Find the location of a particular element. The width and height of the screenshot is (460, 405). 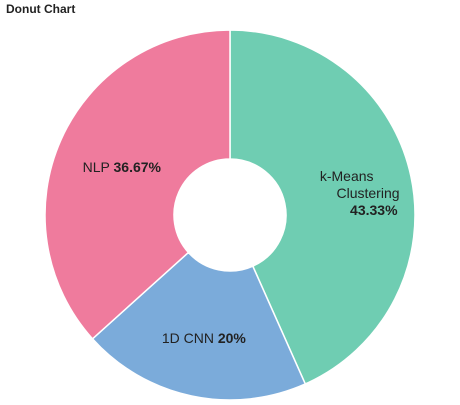

slice-label: k-Means Clustering 43.33% is located at coordinates (360, 193).